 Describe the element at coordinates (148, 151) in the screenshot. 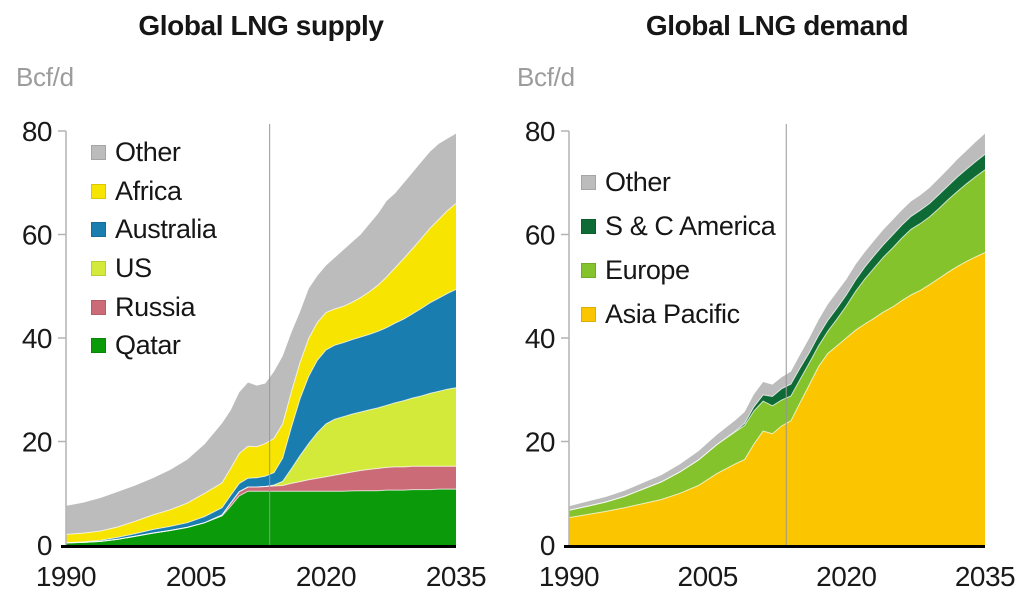

I see `supply-legend-label-other: Other` at that location.